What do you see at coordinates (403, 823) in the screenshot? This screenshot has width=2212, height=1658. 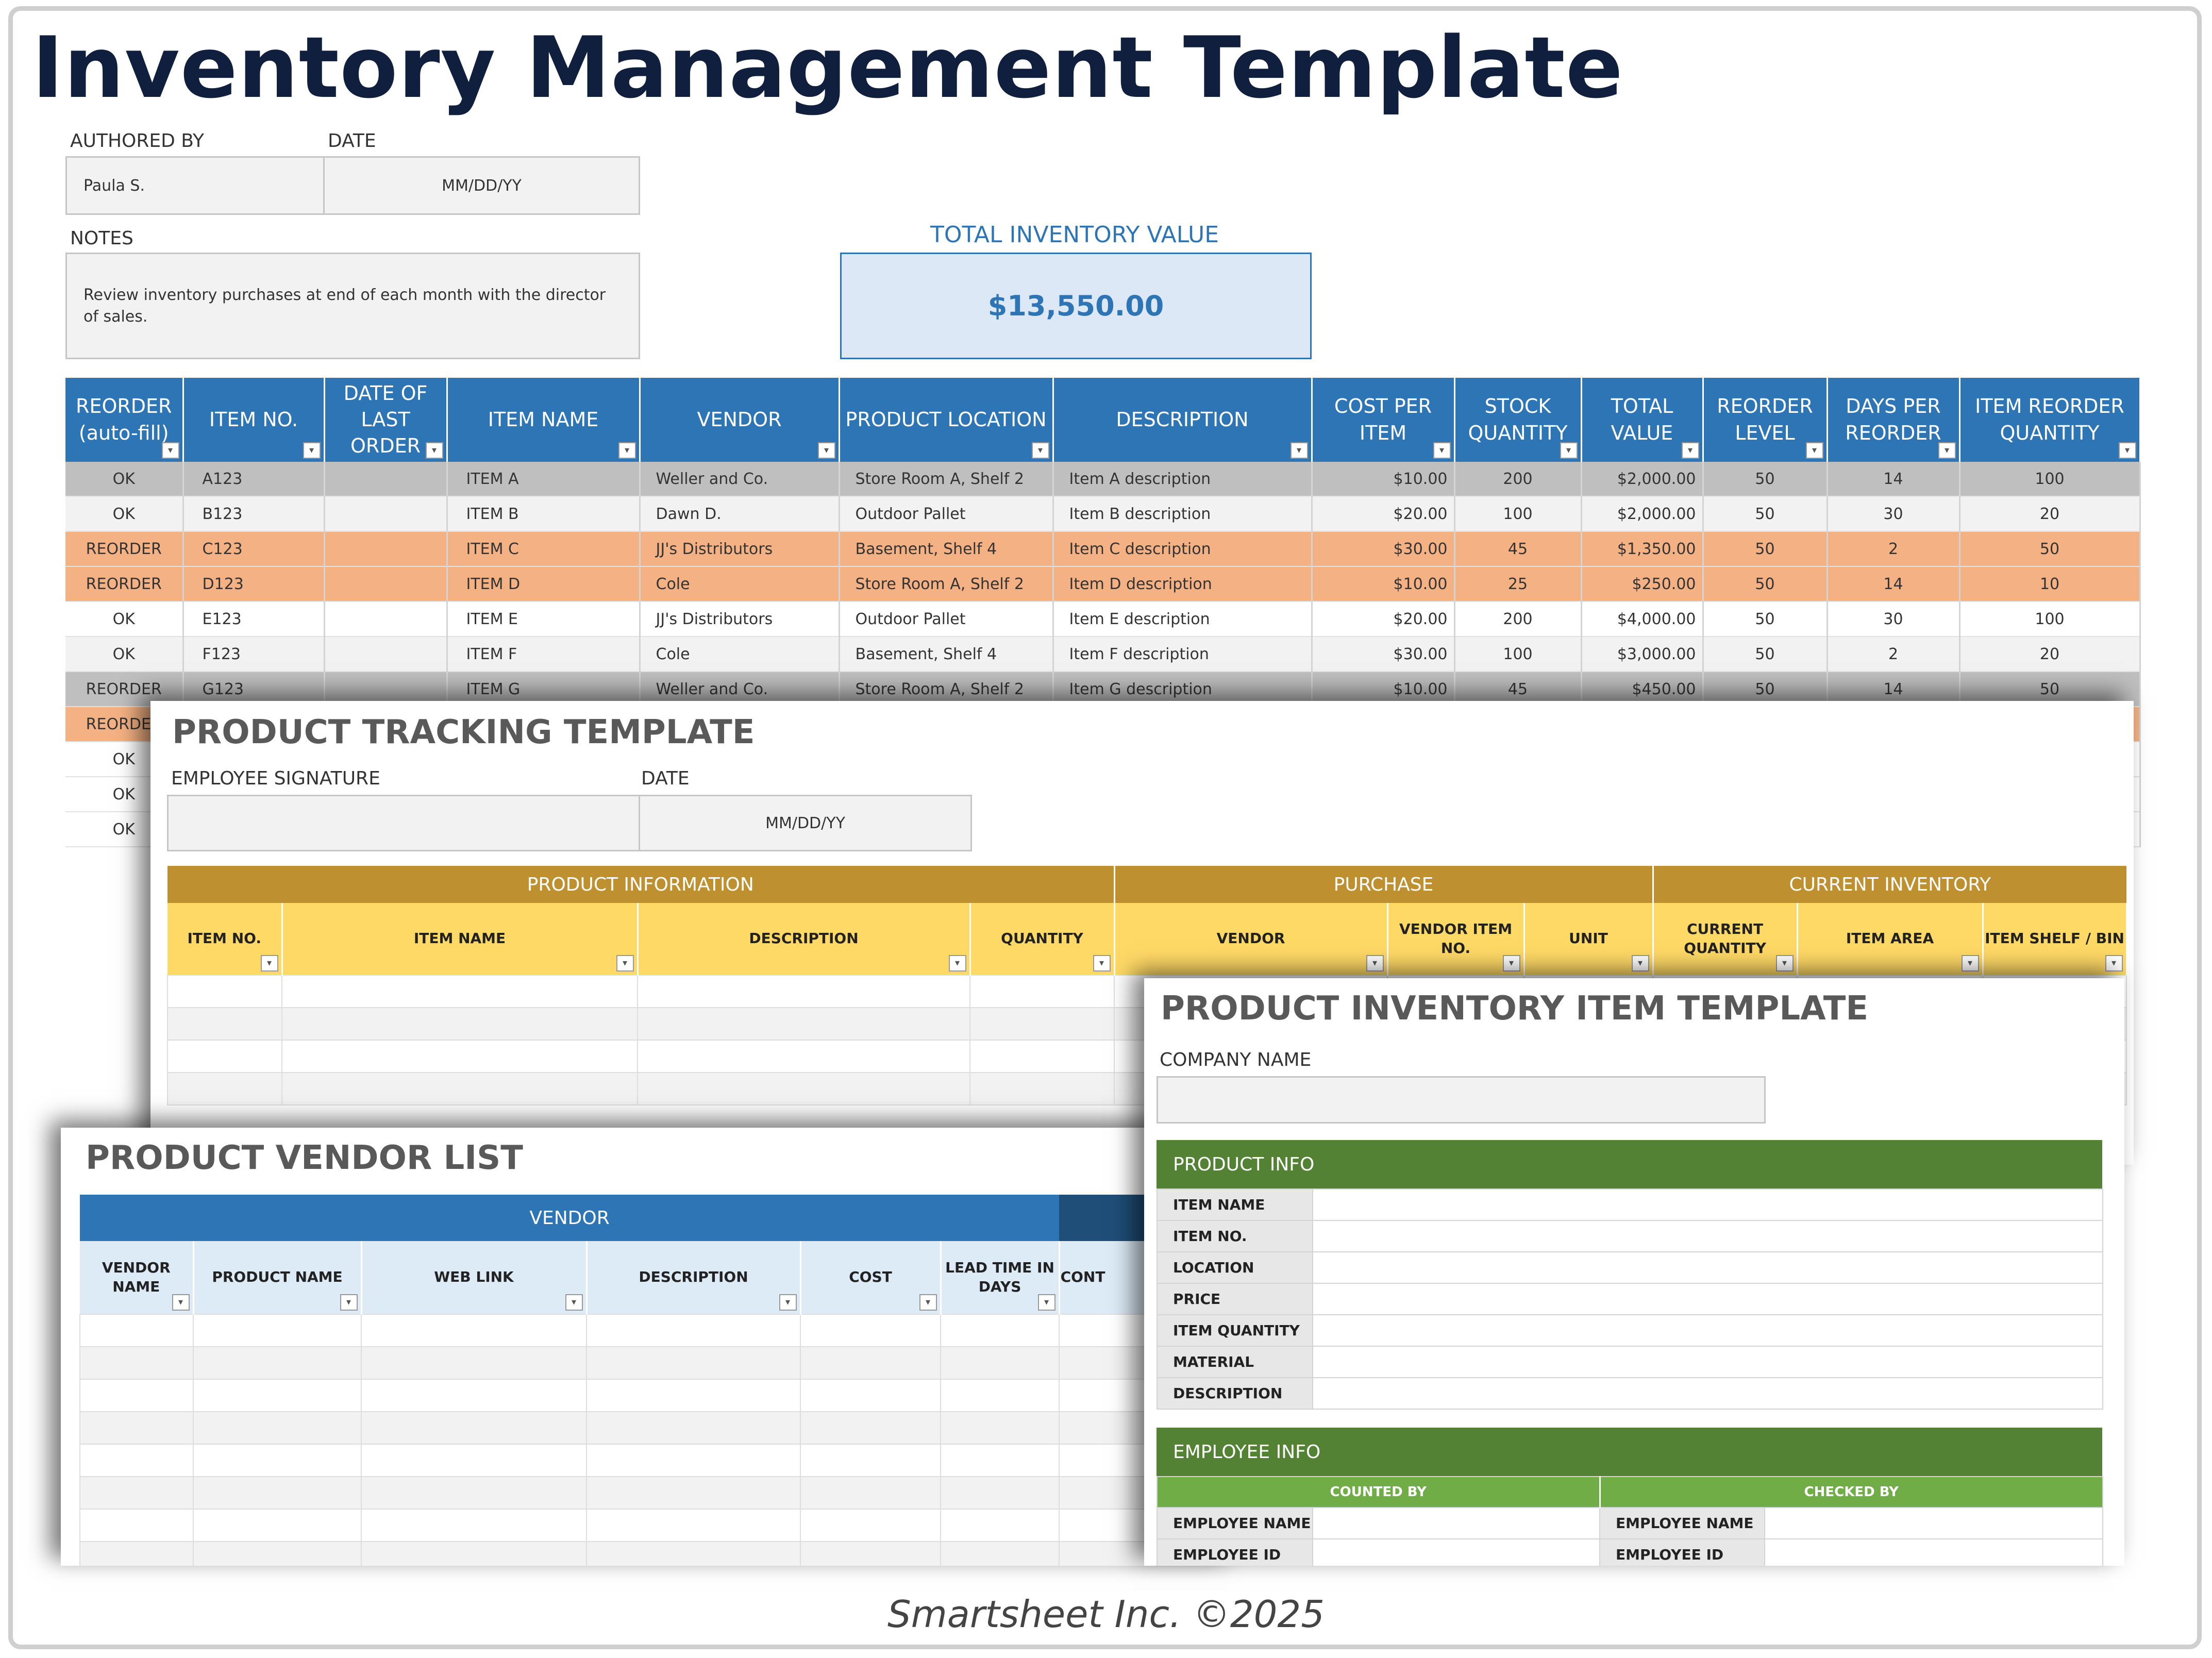 I see `signature-field` at bounding box center [403, 823].